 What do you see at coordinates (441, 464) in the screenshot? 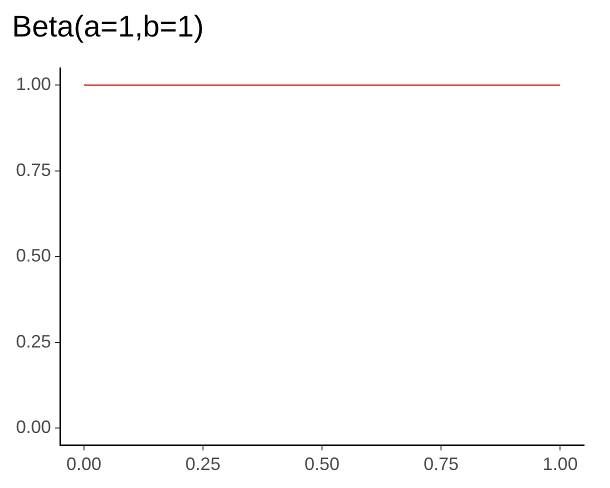
I see `x-tick-label: 0.75` at bounding box center [441, 464].